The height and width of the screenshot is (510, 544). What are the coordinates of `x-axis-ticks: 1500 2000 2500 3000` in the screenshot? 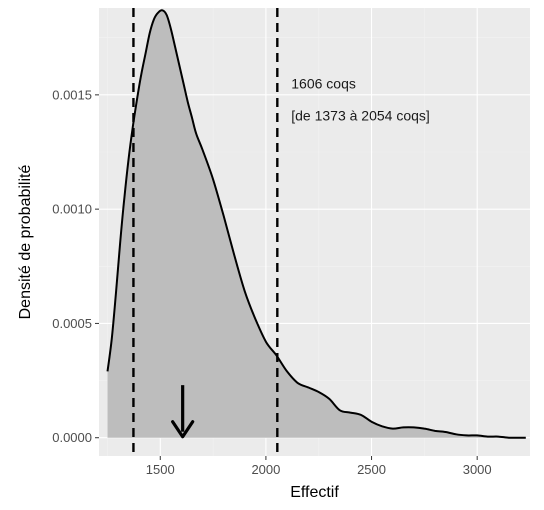 It's located at (319, 466).